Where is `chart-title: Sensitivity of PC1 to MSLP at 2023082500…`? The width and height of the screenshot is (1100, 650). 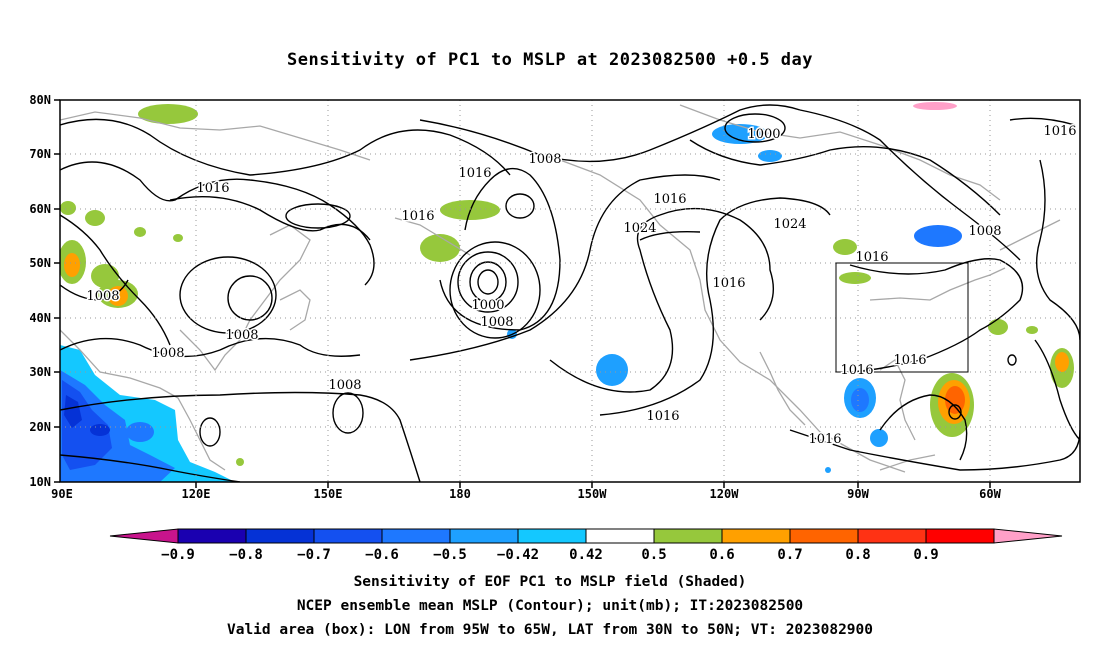
chart-title: Sensitivity of PC1 to MSLP at 2023082500… is located at coordinates (549, 60).